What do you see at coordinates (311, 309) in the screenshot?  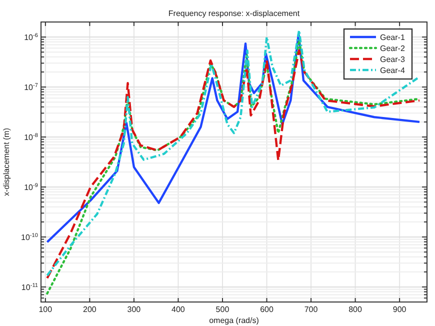 I see `x-tick-label: 700` at bounding box center [311, 309].